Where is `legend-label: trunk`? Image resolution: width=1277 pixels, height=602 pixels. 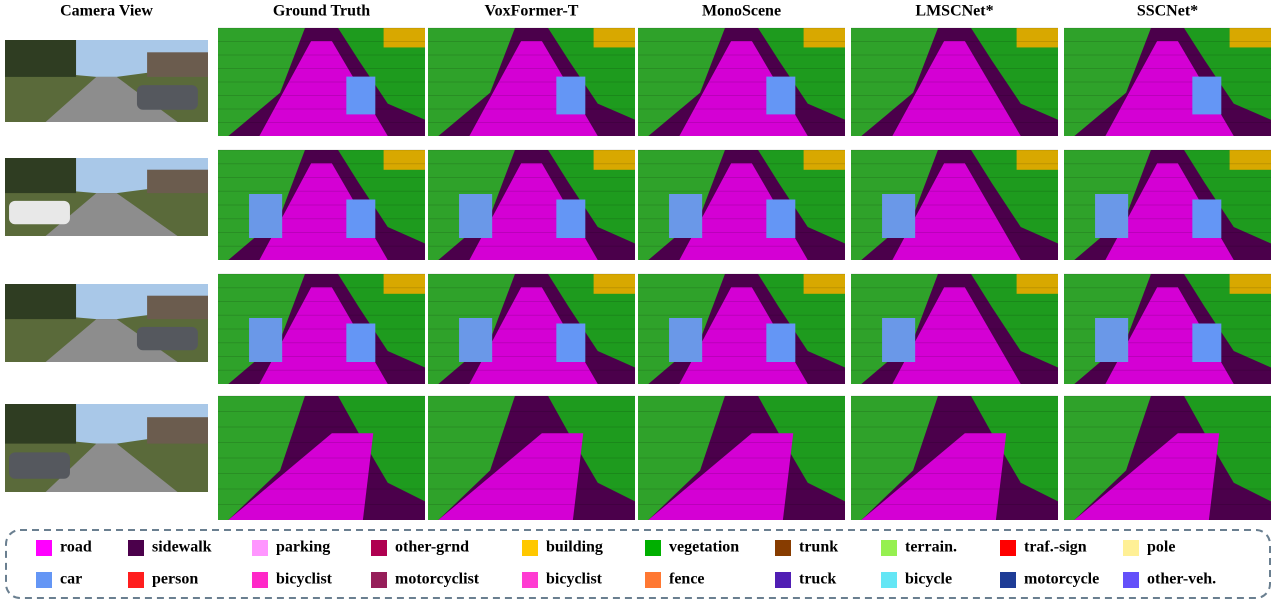
legend-label: trunk is located at coordinates (818, 547).